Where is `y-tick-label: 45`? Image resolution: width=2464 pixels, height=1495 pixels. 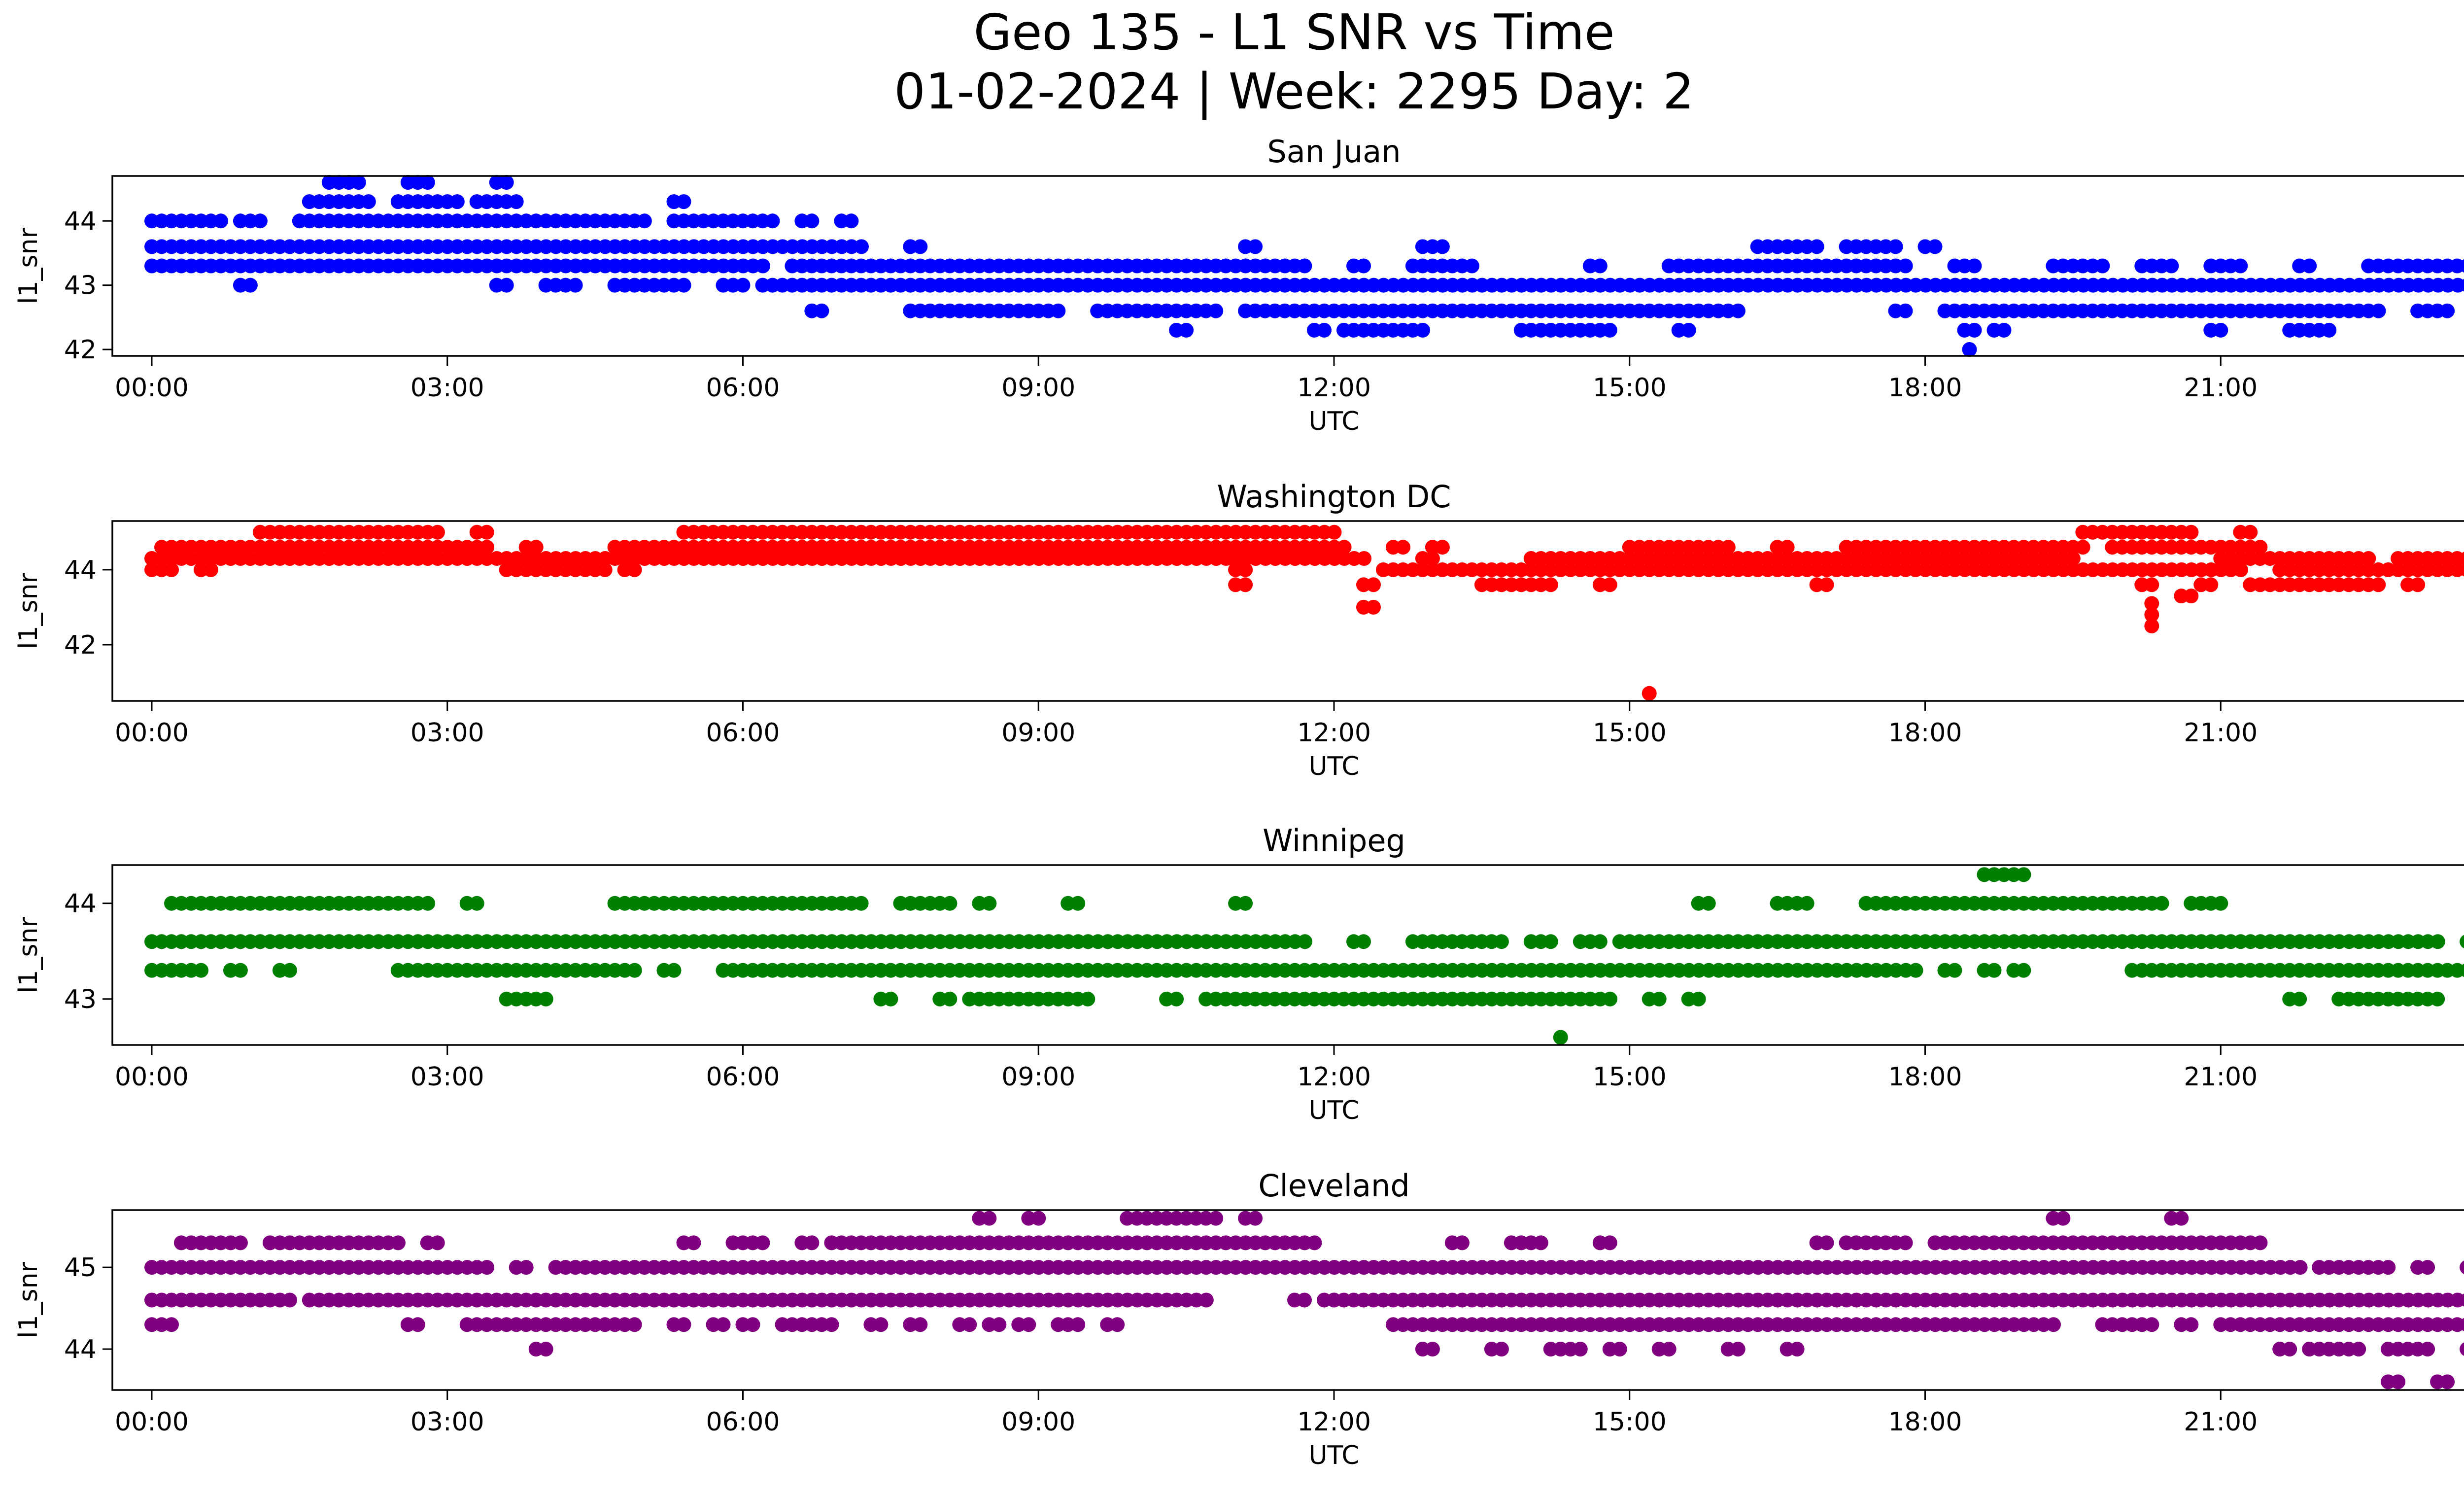 y-tick-label: 45 is located at coordinates (80, 1268).